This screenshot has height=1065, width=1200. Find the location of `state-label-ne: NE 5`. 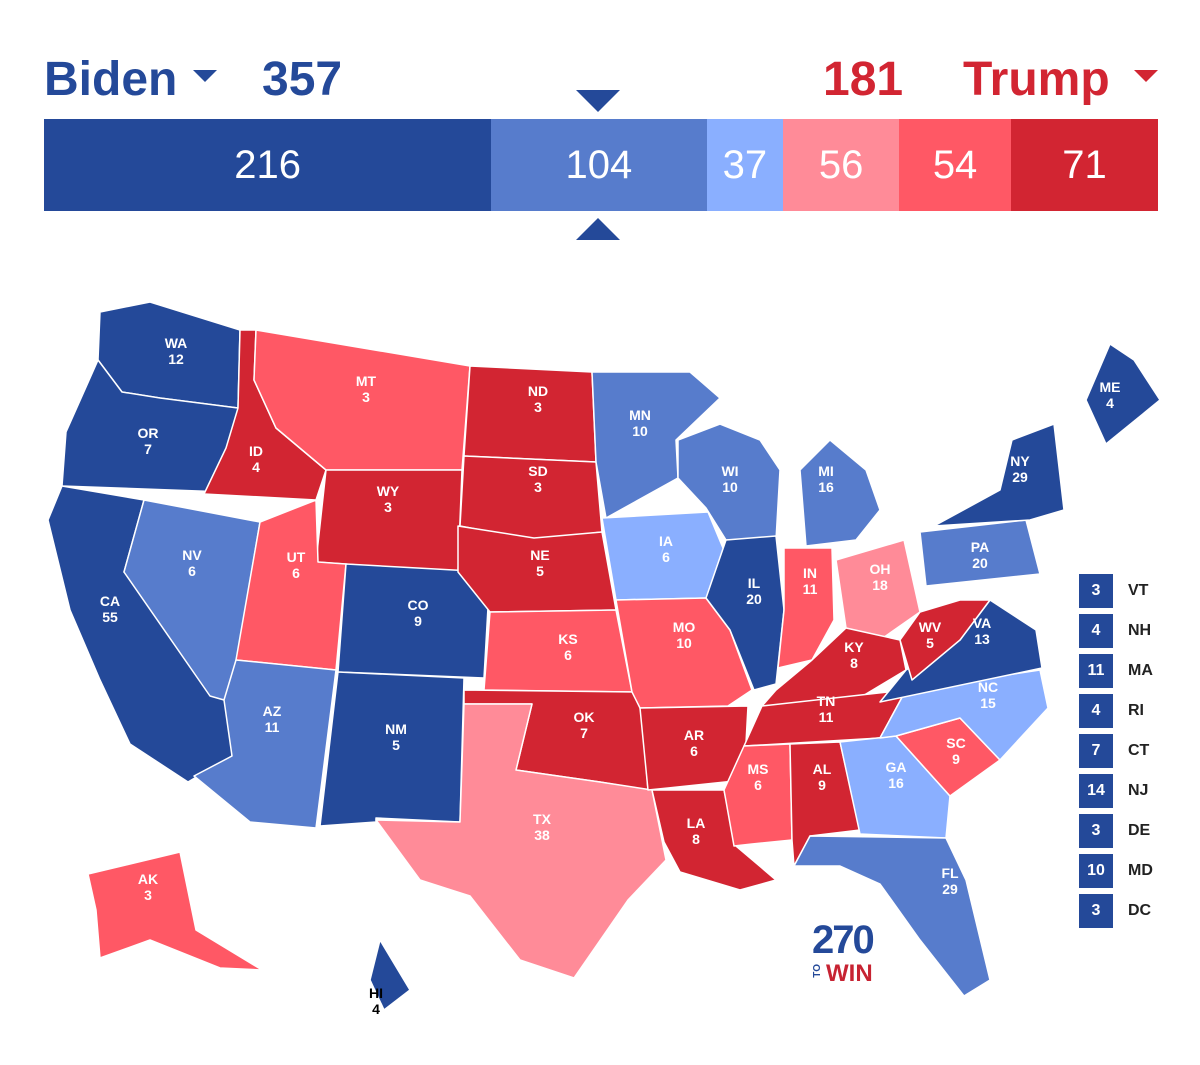

state-label-ne: NE 5 is located at coordinates (539, 563).